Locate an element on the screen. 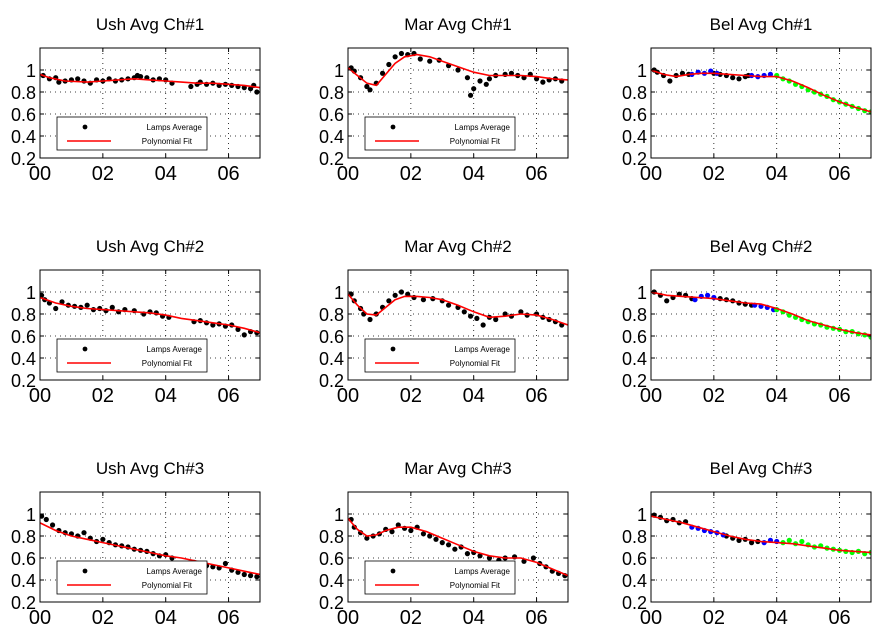 This screenshot has width=874, height=626. subplot-9: 00 02 04 06 0.20.40.60.81 Bel Avg Ch#3 is located at coordinates (747, 542).